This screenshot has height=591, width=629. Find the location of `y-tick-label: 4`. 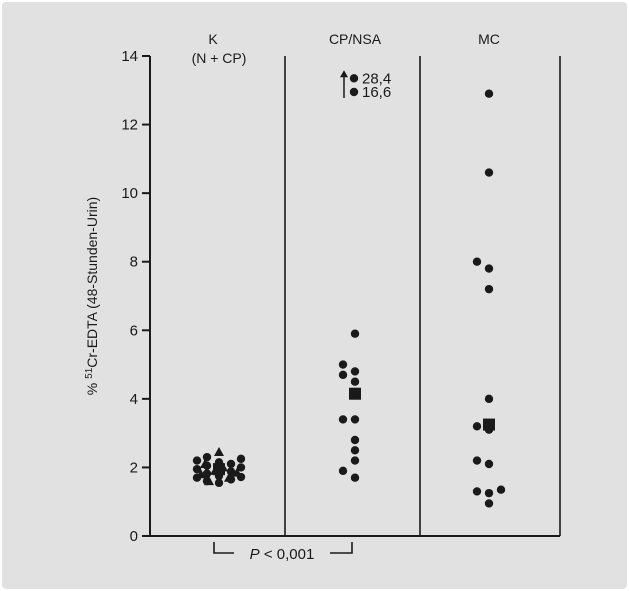

y-tick-label: 4 is located at coordinates (134, 399).